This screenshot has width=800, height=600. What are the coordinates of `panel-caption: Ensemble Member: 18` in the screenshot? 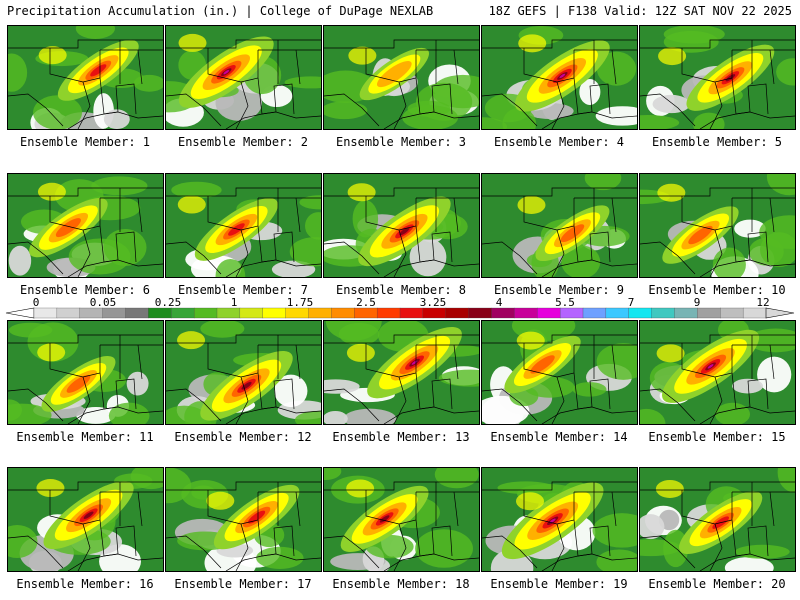 It's located at (401, 584).